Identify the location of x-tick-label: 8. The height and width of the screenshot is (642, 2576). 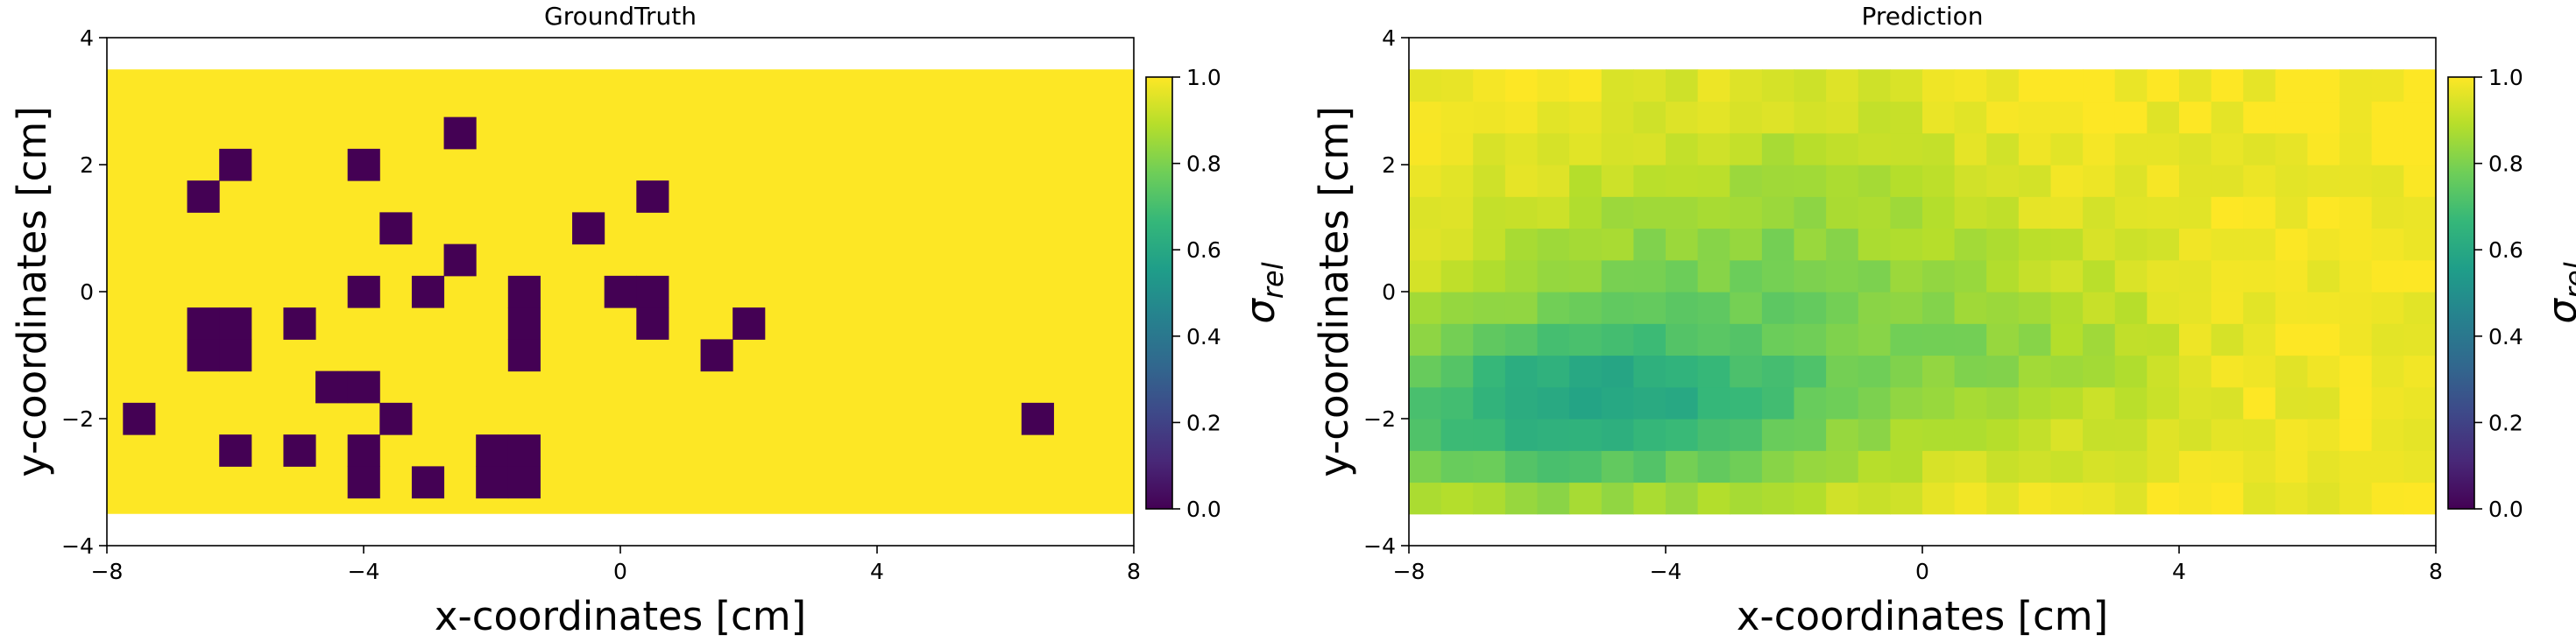
(2436, 572).